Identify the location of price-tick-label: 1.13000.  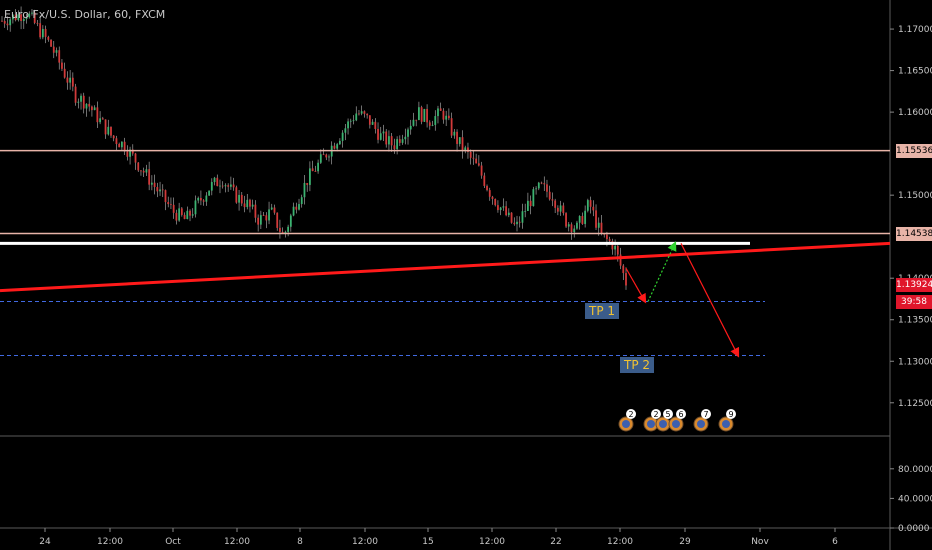
(915, 362).